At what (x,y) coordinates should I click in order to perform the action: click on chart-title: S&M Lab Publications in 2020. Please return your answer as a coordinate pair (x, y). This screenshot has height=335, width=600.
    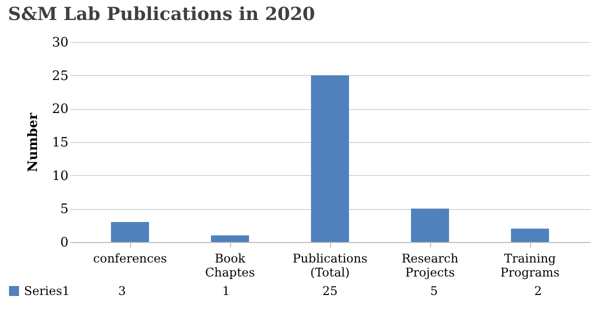
    Looking at the image, I should click on (162, 14).